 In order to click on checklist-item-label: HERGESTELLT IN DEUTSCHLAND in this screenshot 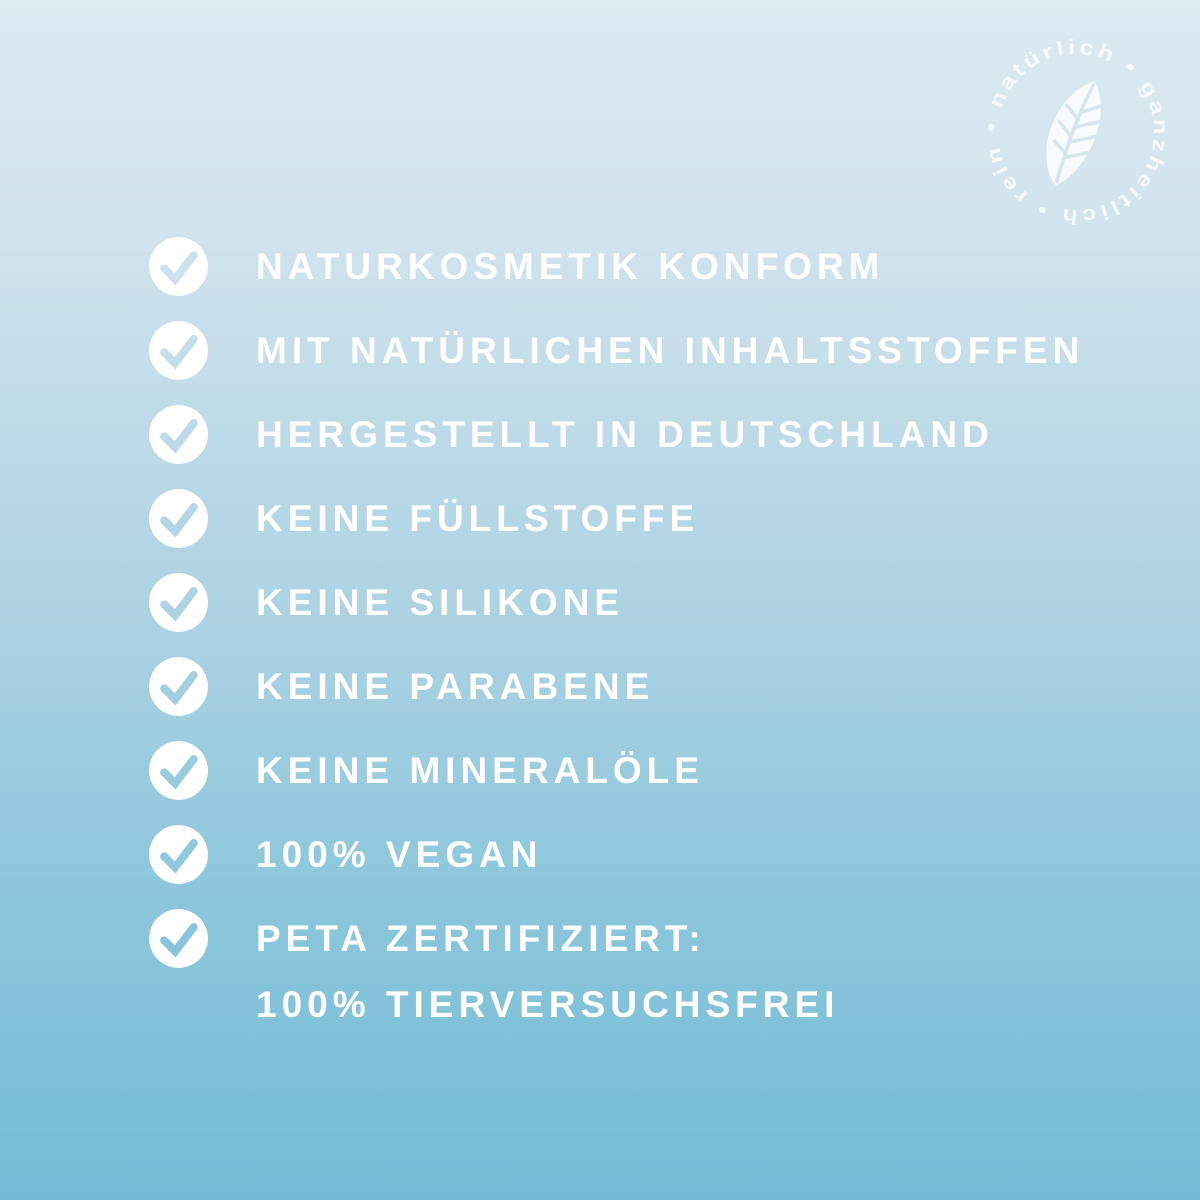, I will do `click(625, 434)`.